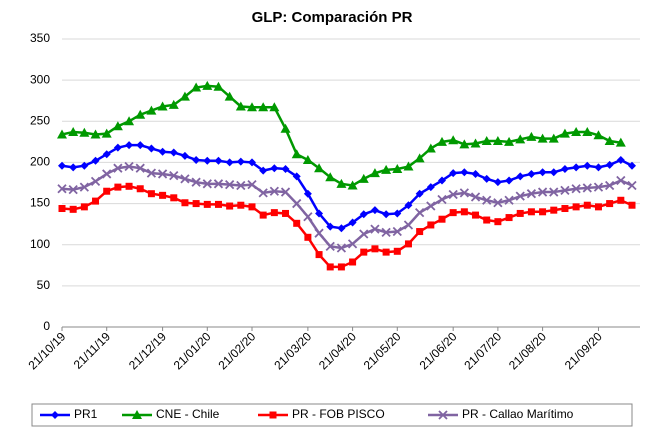 The width and height of the screenshot is (665, 436). I want to click on x-tick-label: 21/02/20, so click(236, 350).